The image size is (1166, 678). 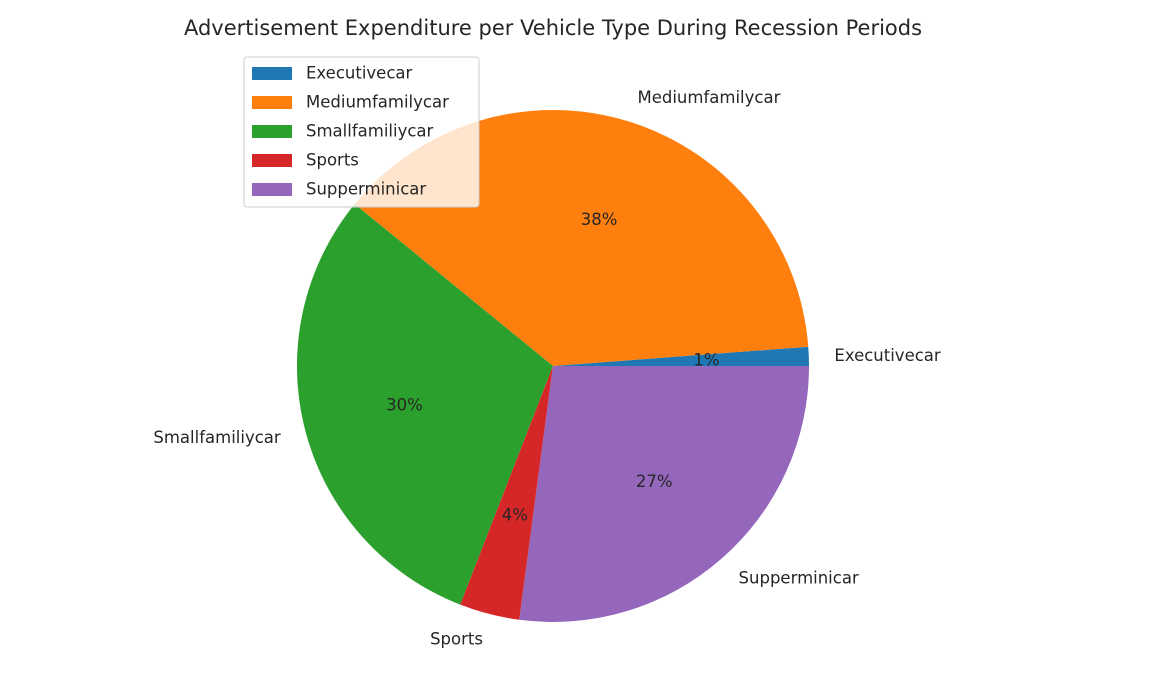 I want to click on pie-slice-executivecar, so click(x=681, y=356).